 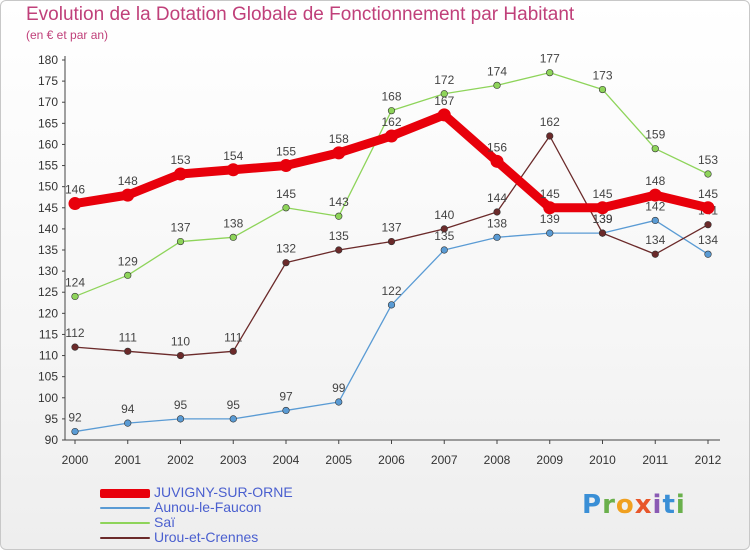 What do you see at coordinates (208, 507) in the screenshot?
I see `legend-label-aunou: Aunou-le-Faucon` at bounding box center [208, 507].